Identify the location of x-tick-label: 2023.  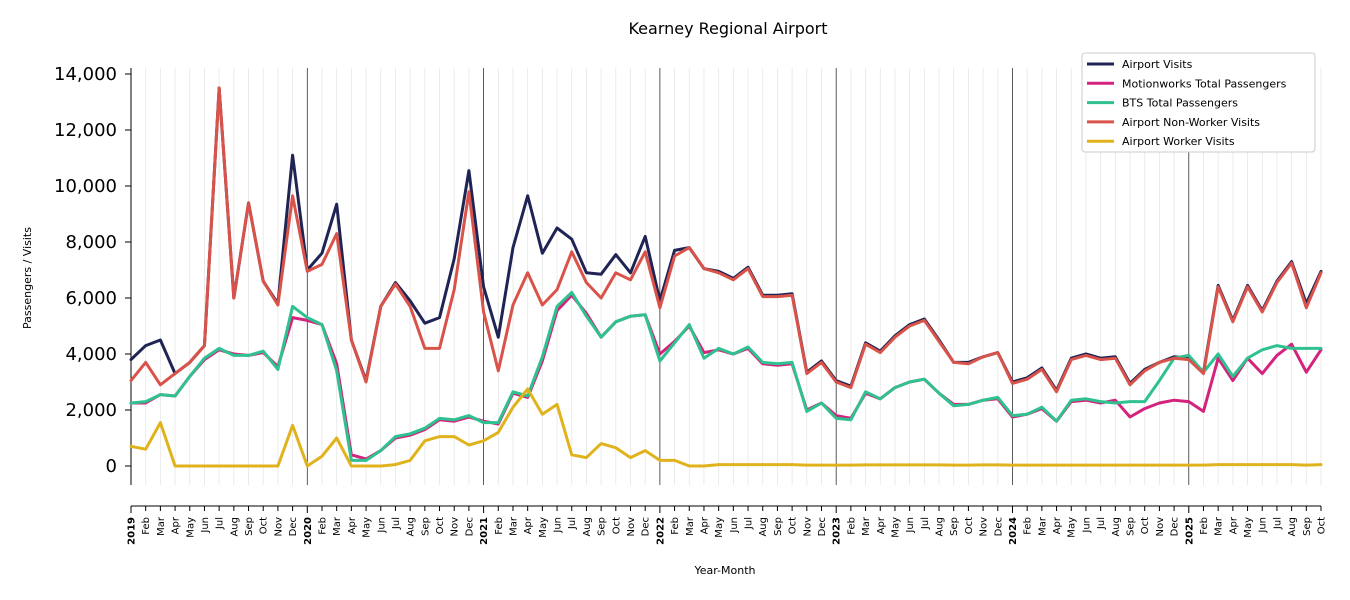
(837, 531).